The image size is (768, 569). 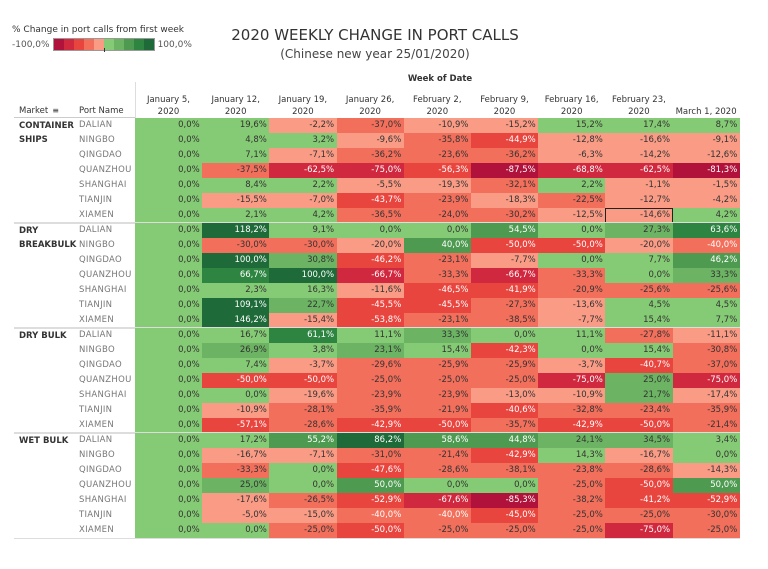 I want to click on heatmap-cell: -35,9%, so click(x=370, y=410).